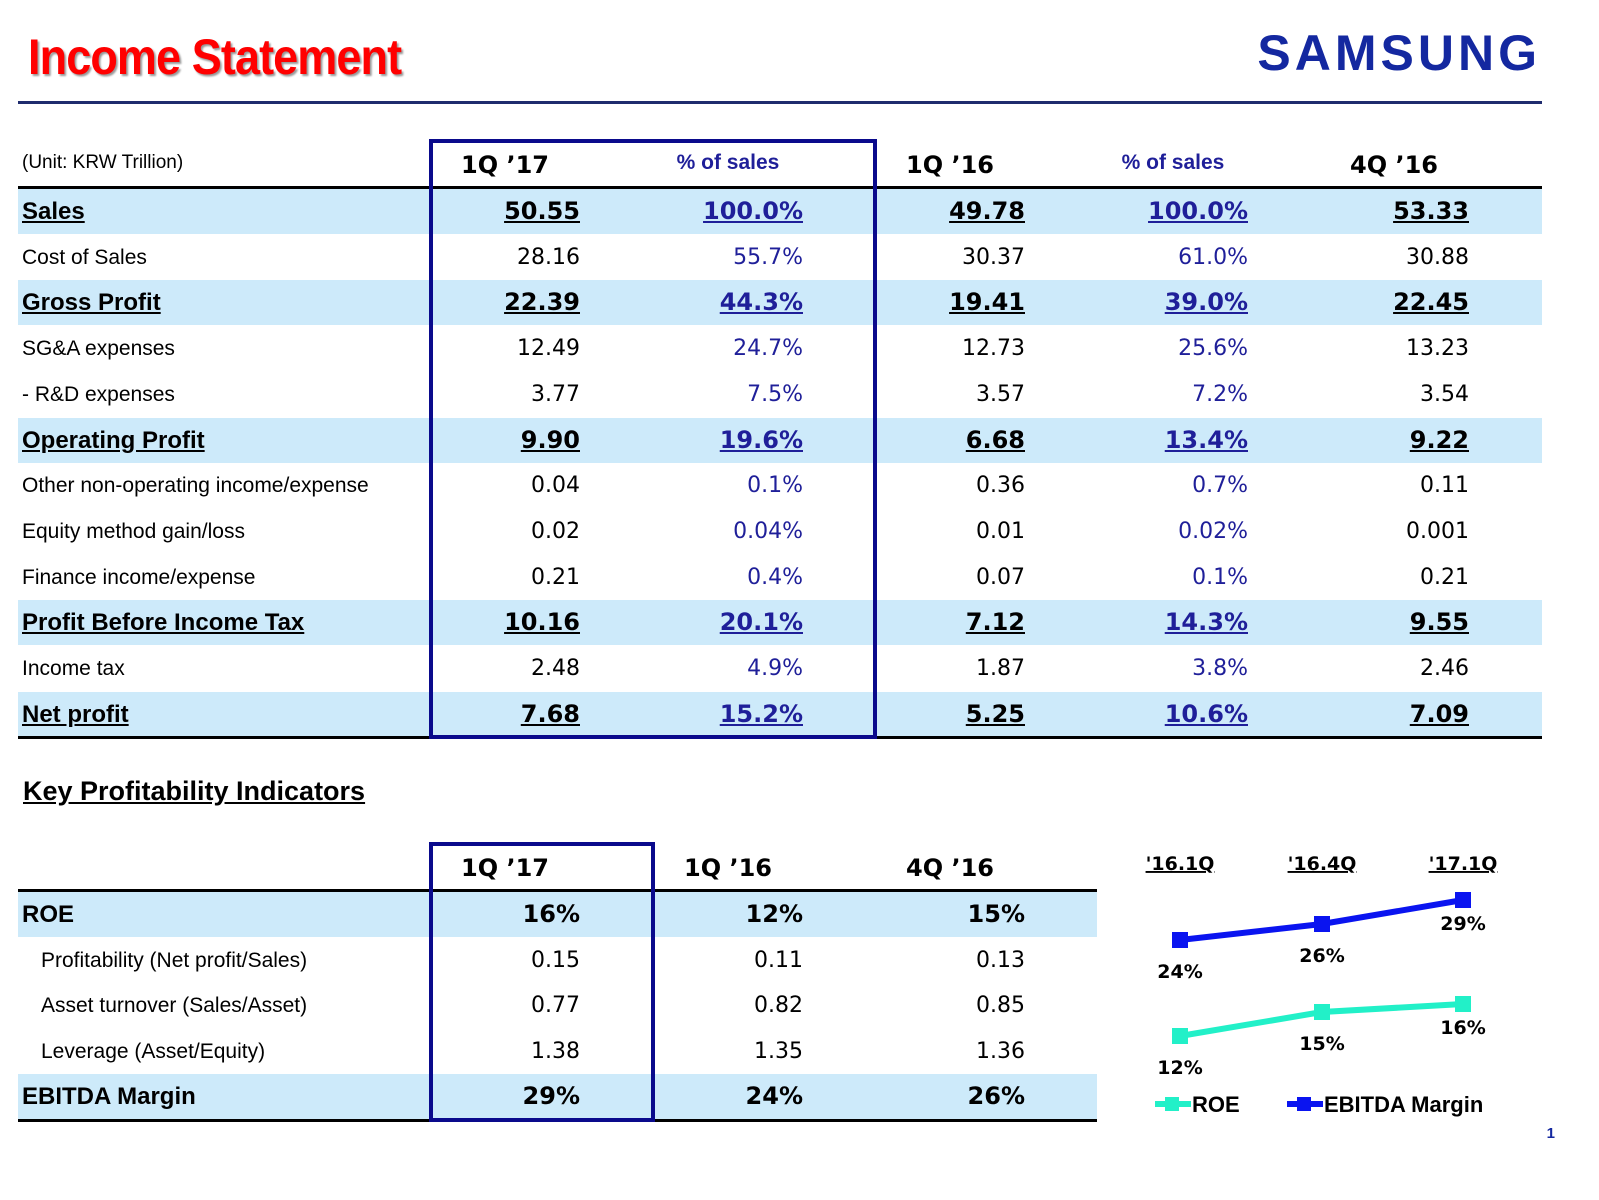  What do you see at coordinates (1000, 668) in the screenshot?
I see `cell-value: 1.87` at bounding box center [1000, 668].